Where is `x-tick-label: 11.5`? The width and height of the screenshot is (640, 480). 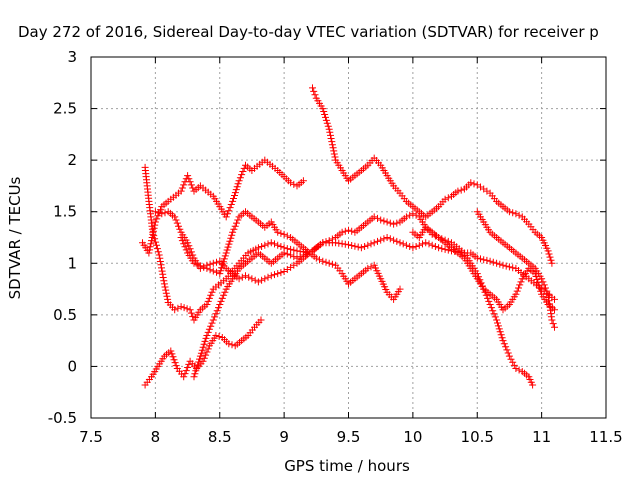
x-tick-label: 11.5 is located at coordinates (605, 437).